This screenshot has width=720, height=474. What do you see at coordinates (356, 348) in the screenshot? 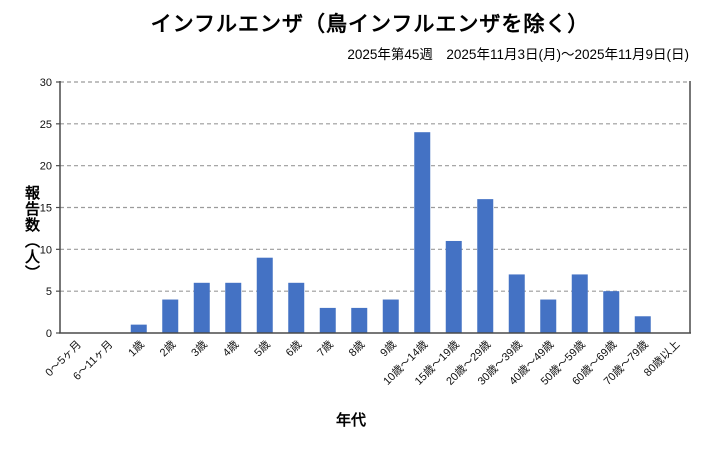
I see `x-tick-label: 8歳` at bounding box center [356, 348].